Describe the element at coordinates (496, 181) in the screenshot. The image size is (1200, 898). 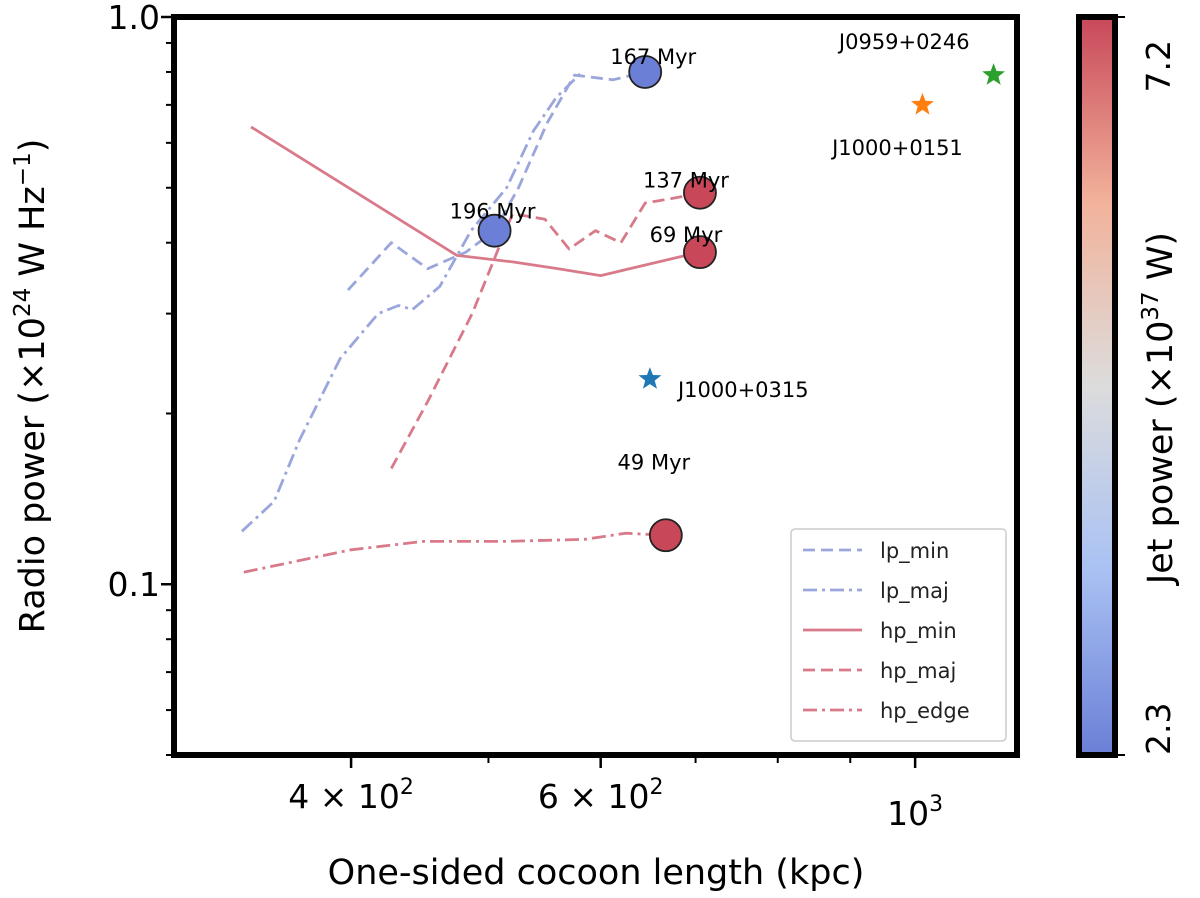
I see `series-line-lp_min` at that location.